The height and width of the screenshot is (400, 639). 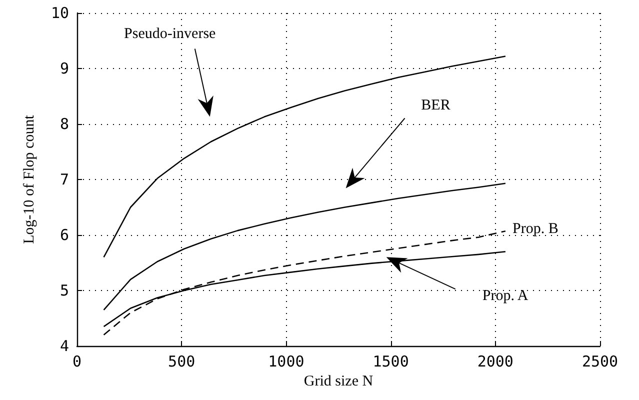 I want to click on x-tick-label: 2500, so click(x=600, y=361).